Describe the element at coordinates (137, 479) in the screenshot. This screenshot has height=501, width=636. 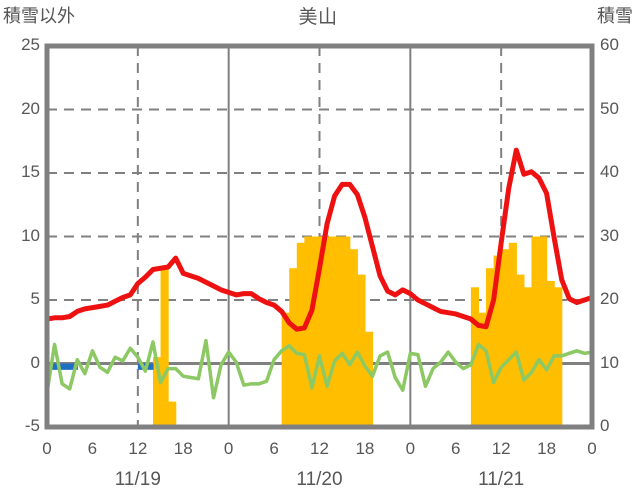
I see `day-label: 11/19` at that location.